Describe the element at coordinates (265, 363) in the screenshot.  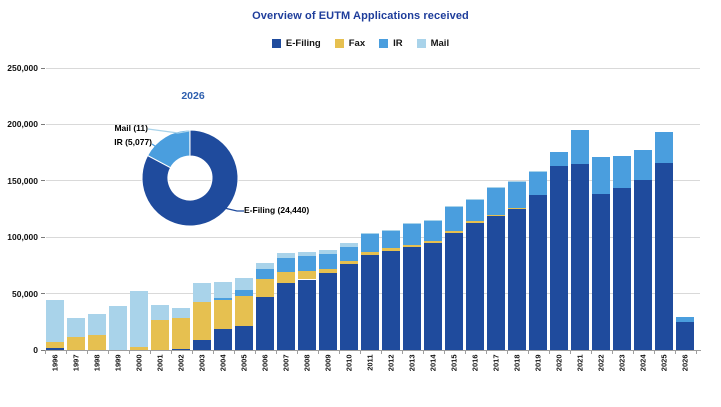
I see `x-axis-label-2006: 2006` at that location.